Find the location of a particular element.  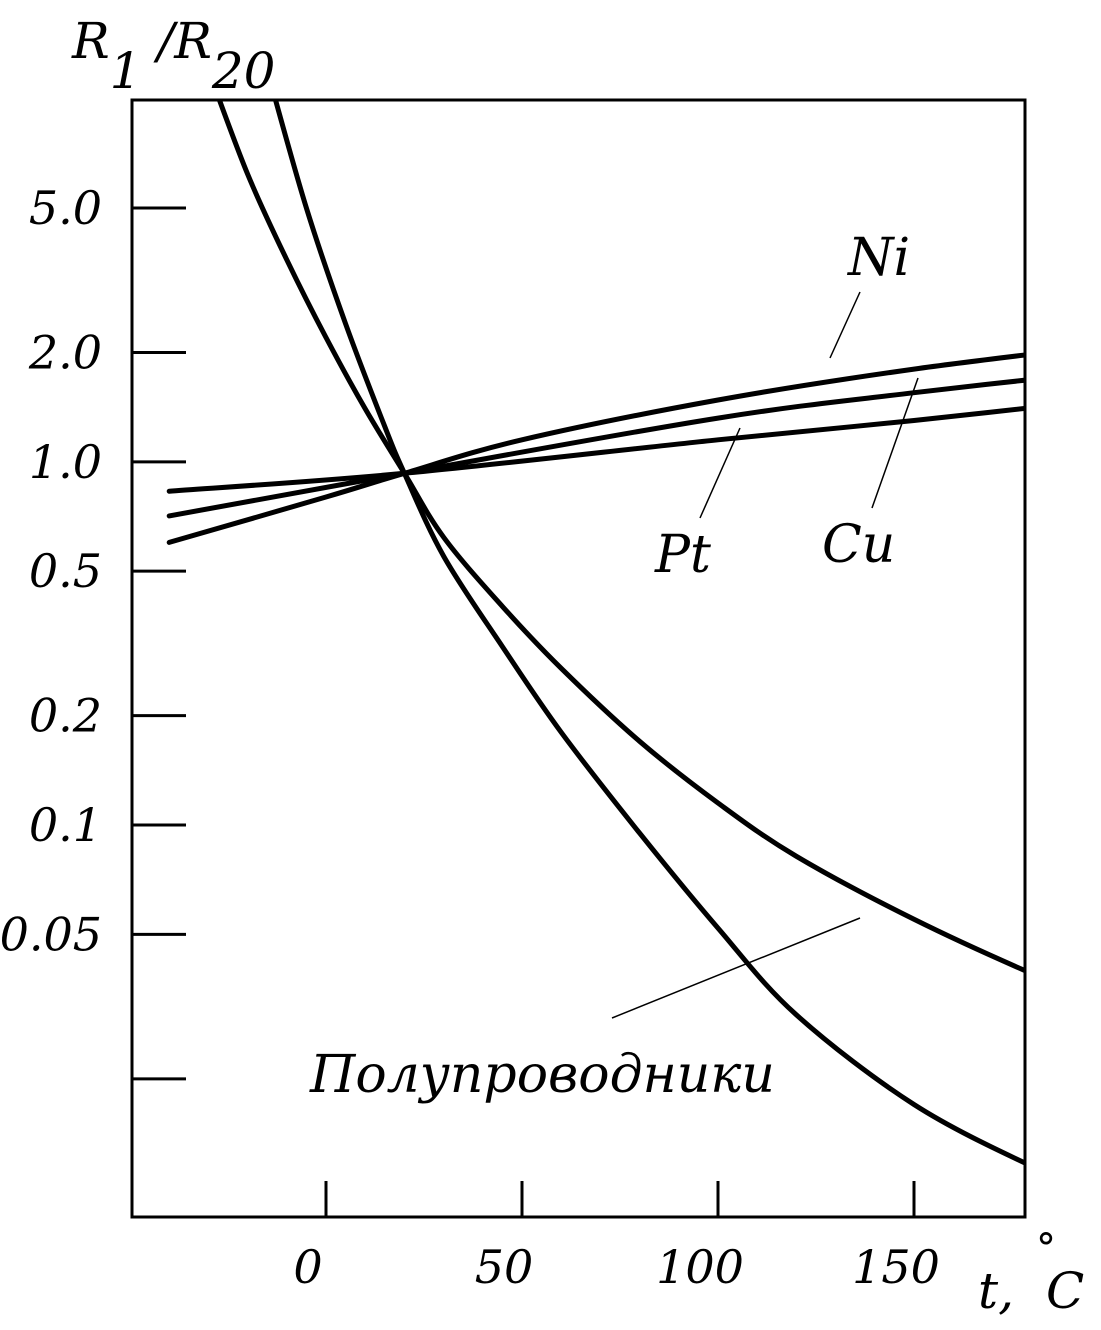

x-tick-label: 50 is located at coordinates (504, 1267).